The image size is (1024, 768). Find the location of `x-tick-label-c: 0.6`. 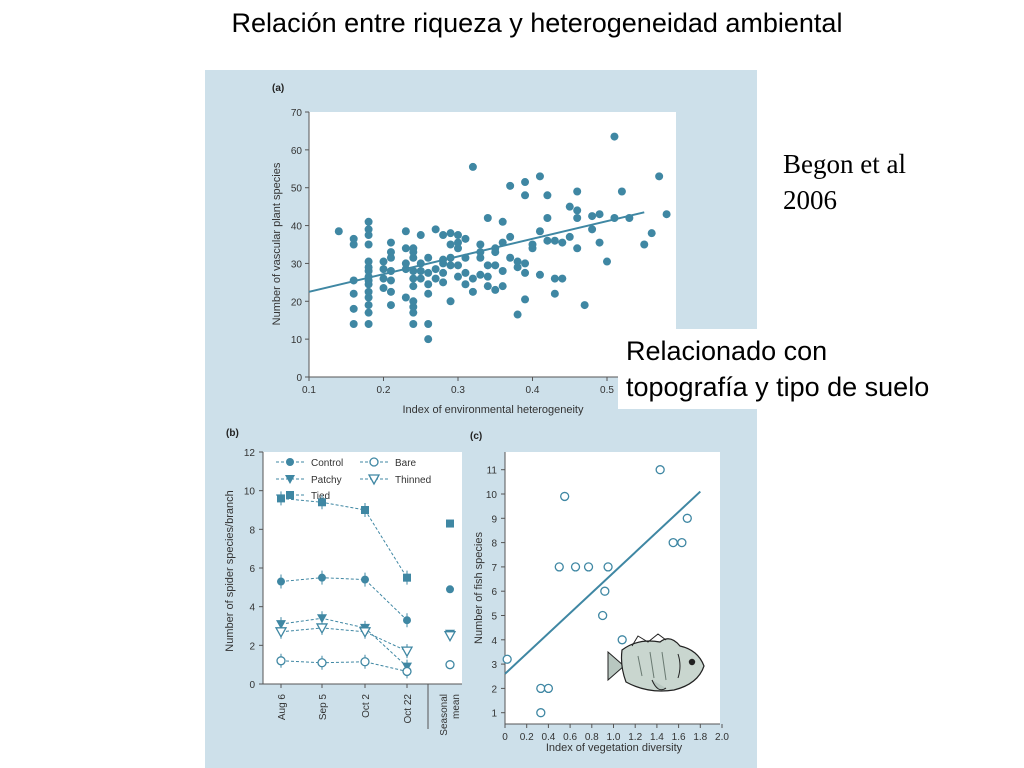

x-tick-label-c: 0.6 is located at coordinates (570, 737).